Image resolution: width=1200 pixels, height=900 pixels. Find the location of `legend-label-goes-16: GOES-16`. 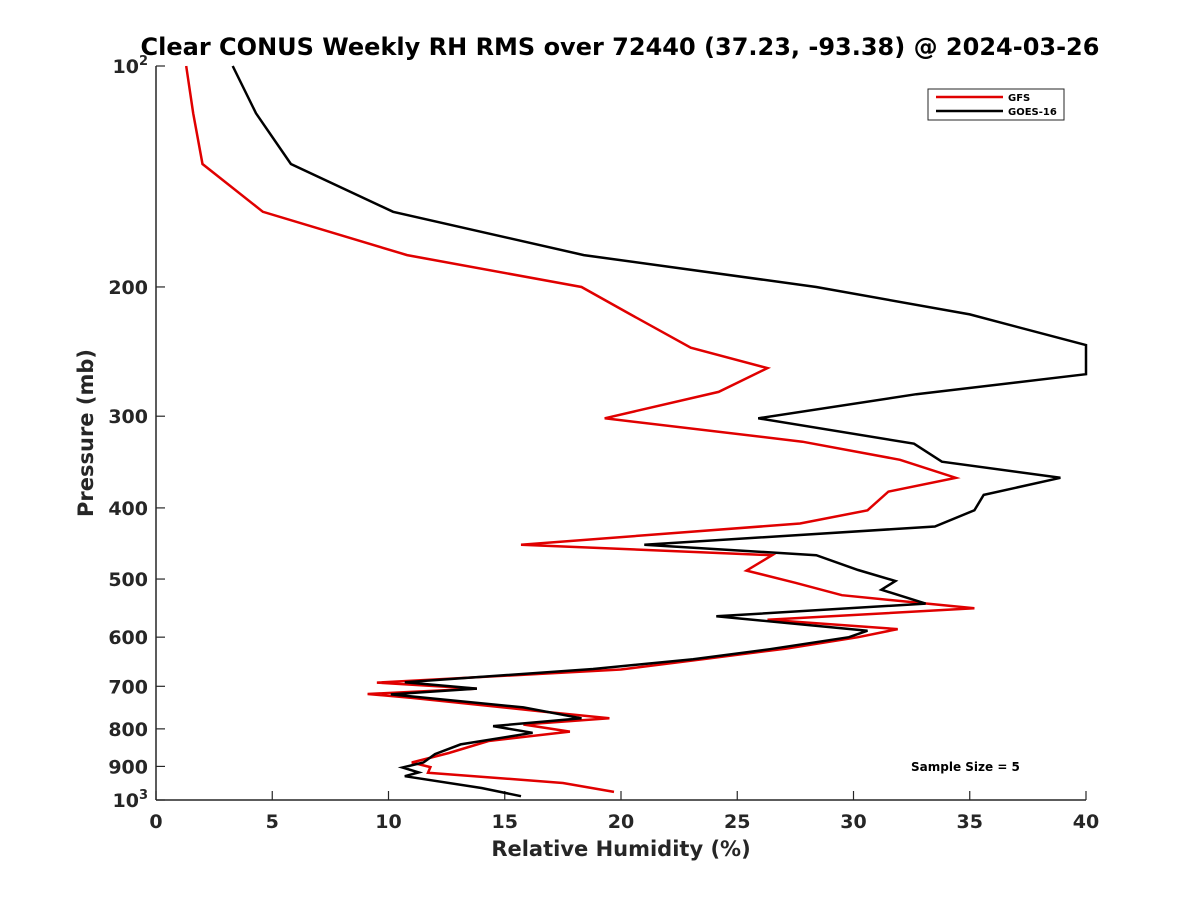

legend-label-goes-16: GOES-16 is located at coordinates (1032, 112).